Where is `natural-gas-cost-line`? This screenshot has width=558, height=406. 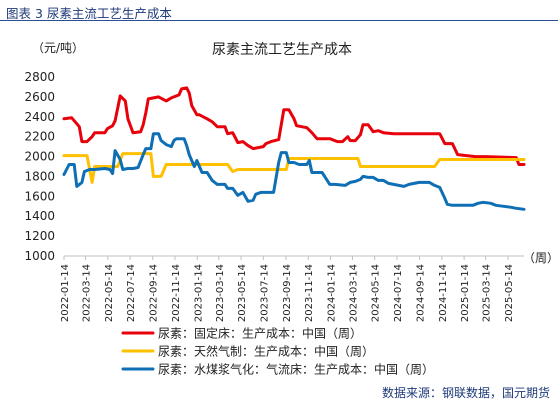
natural-gas-cost-line is located at coordinates (294, 168).